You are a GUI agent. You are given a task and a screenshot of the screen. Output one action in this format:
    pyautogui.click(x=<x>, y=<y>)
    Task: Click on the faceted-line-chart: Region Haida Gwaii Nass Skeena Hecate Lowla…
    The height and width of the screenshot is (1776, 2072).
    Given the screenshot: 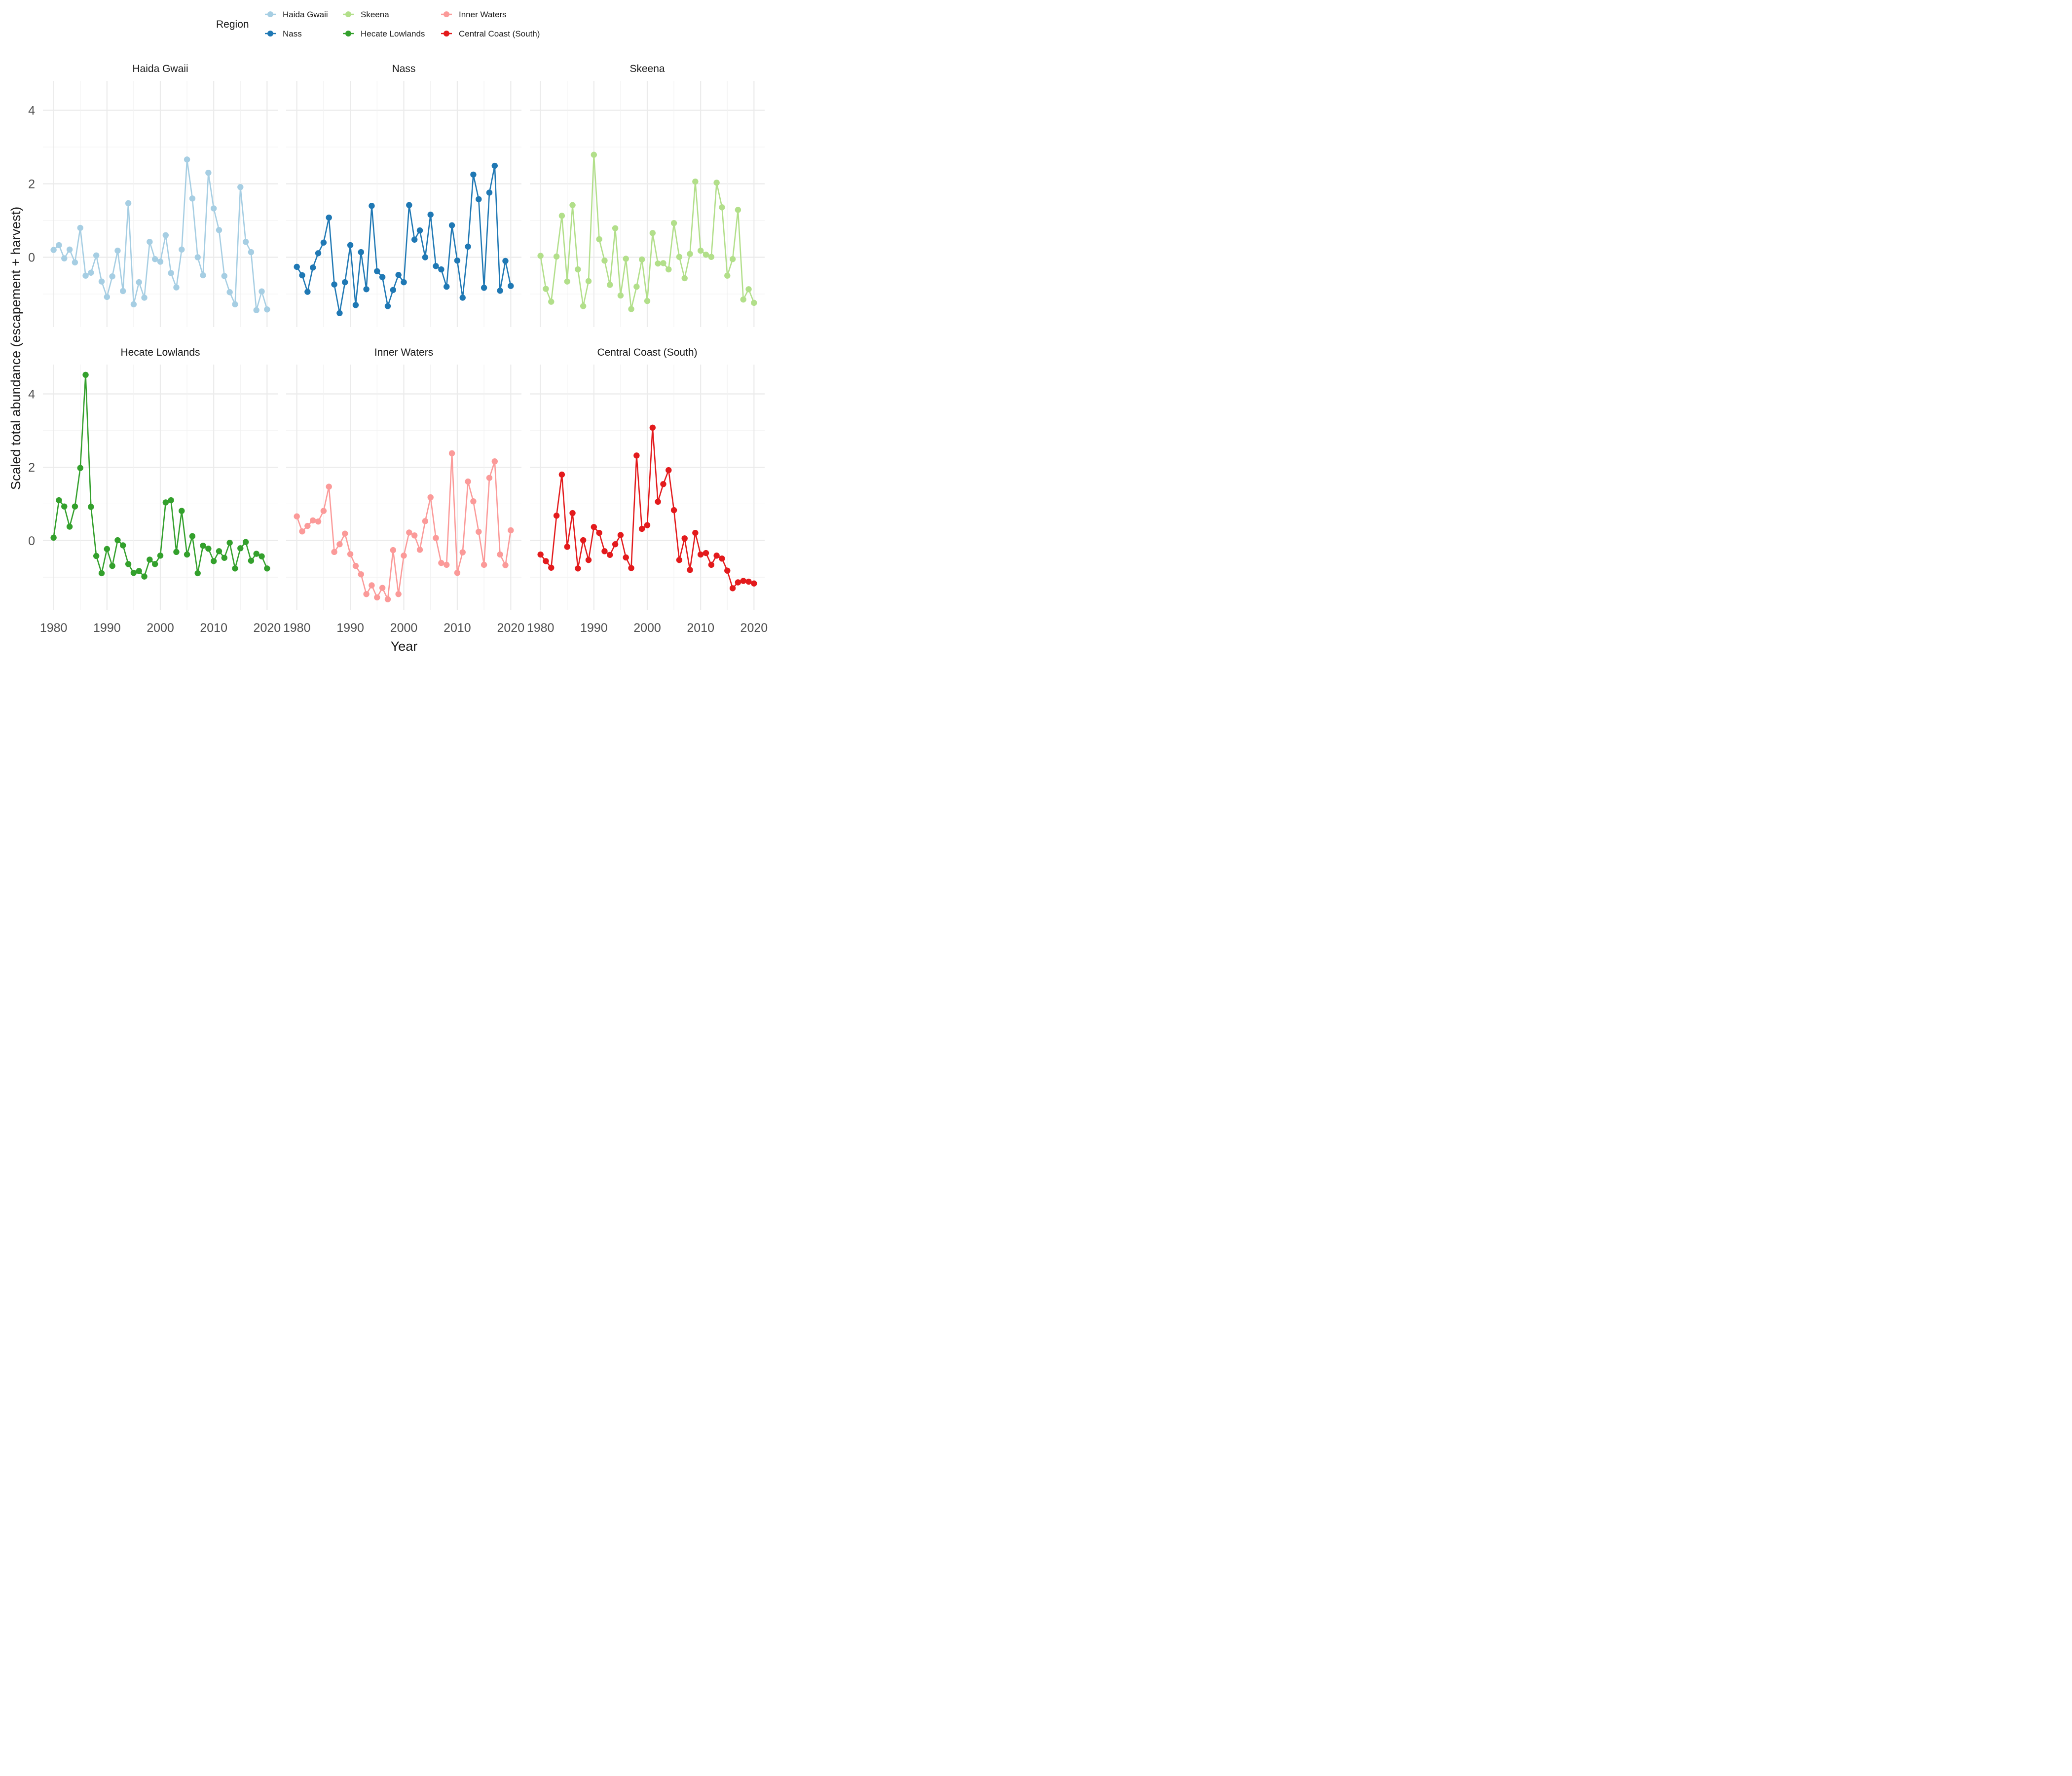 What is the action you would take?
    pyautogui.click(x=388, y=332)
    